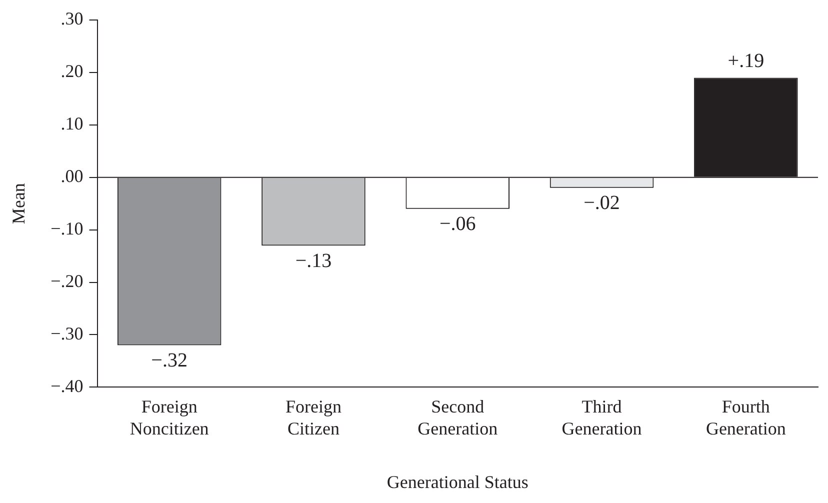 This screenshot has width=828, height=503. I want to click on y-tick-label: −.30, so click(67, 333).